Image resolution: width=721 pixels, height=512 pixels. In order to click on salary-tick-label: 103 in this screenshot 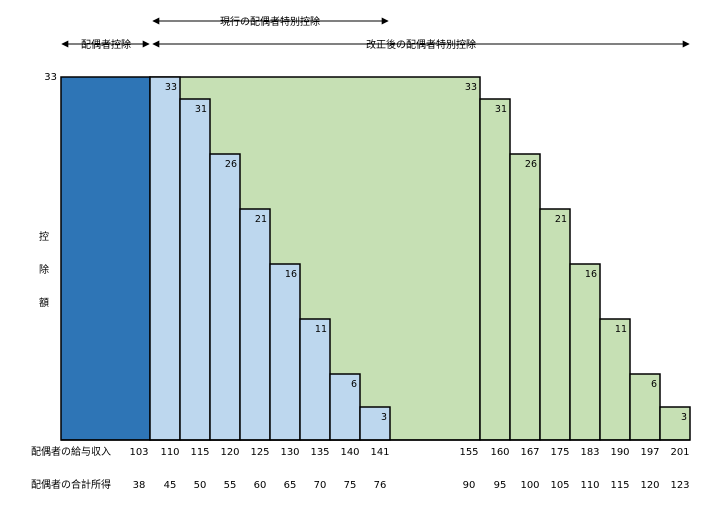, I will do `click(138, 452)`.